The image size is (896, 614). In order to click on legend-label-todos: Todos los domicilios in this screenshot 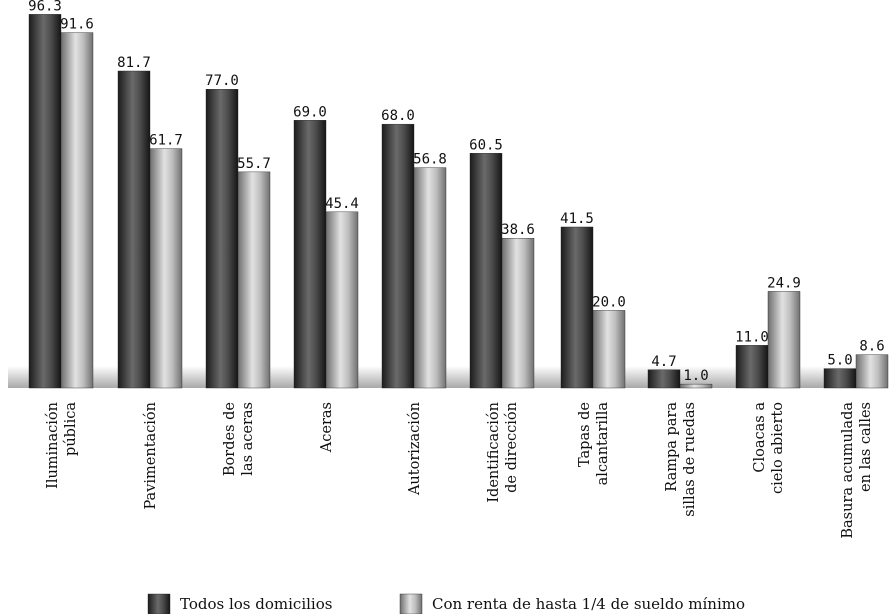, I will do `click(256, 604)`.